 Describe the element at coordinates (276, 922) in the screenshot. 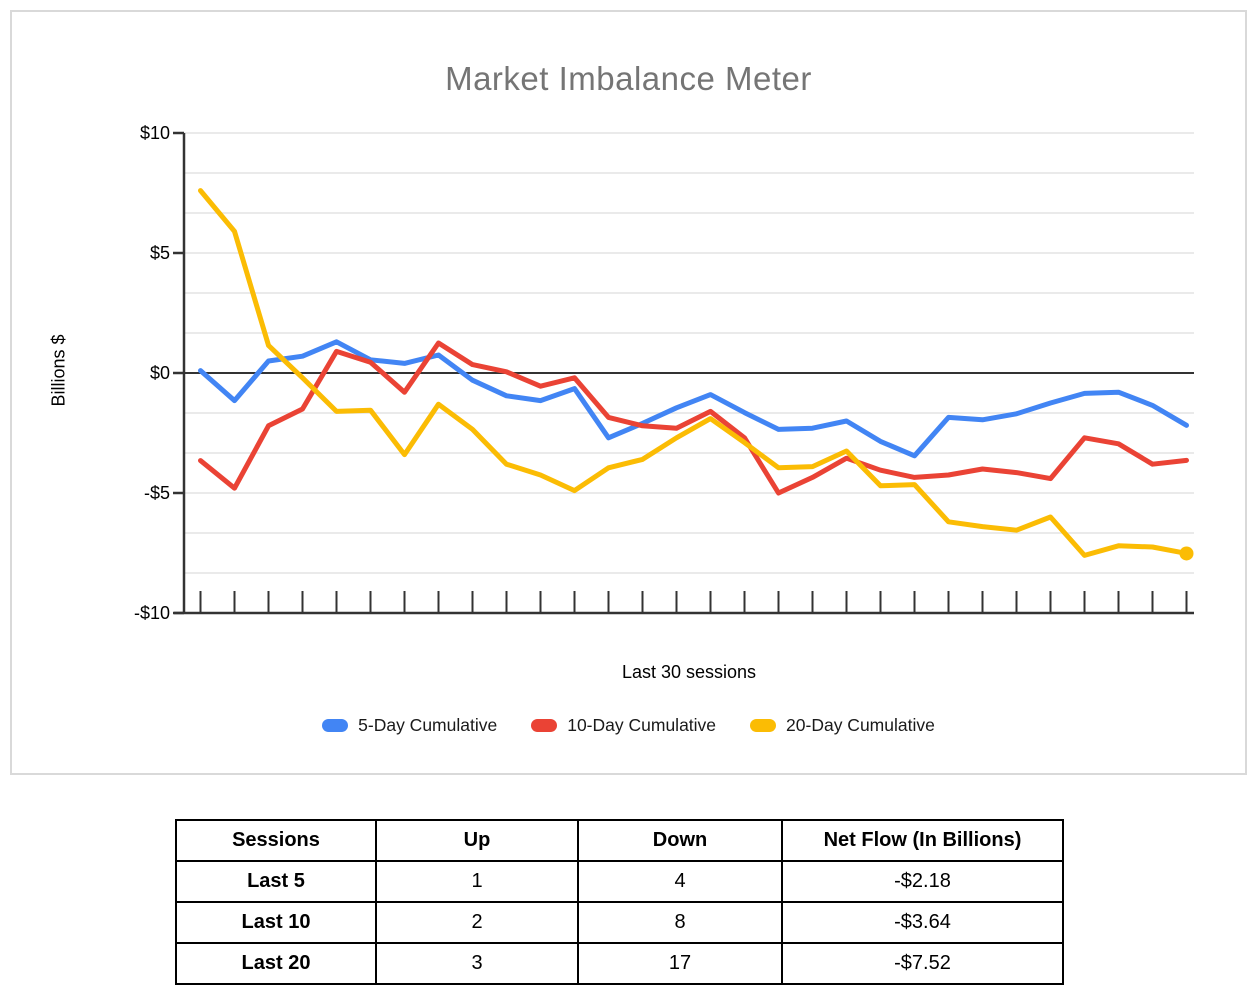

I see `table-row-header-cell: Last 10` at that location.